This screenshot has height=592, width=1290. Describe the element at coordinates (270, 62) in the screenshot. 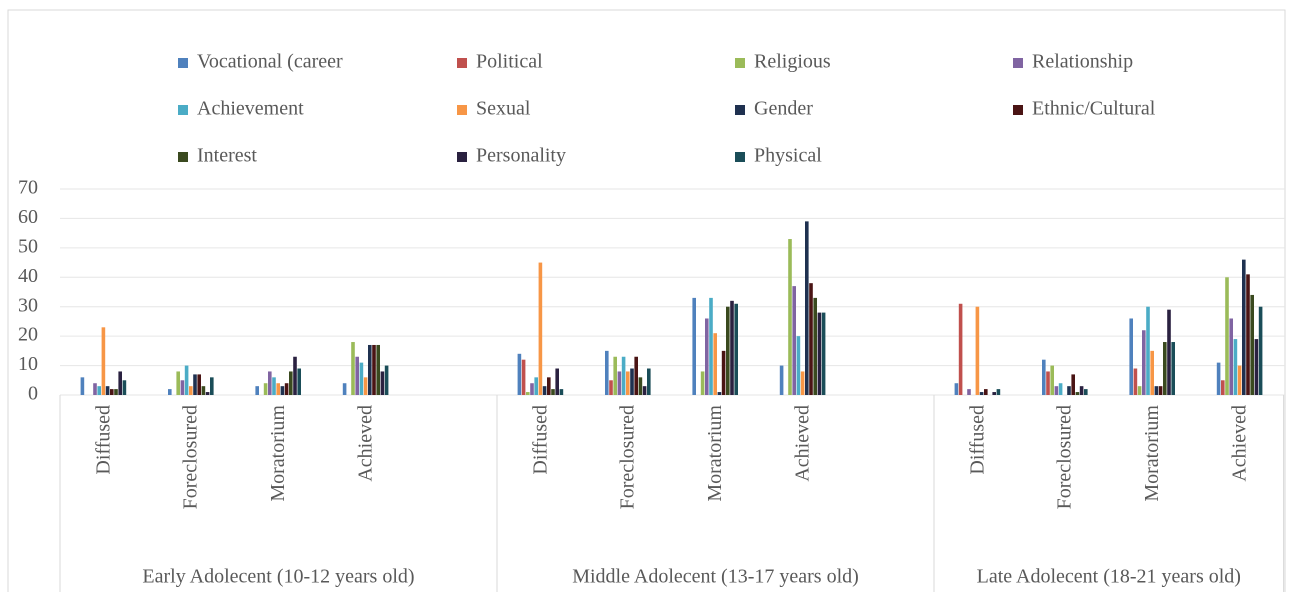

I see `legend-label: Vocational (career` at that location.